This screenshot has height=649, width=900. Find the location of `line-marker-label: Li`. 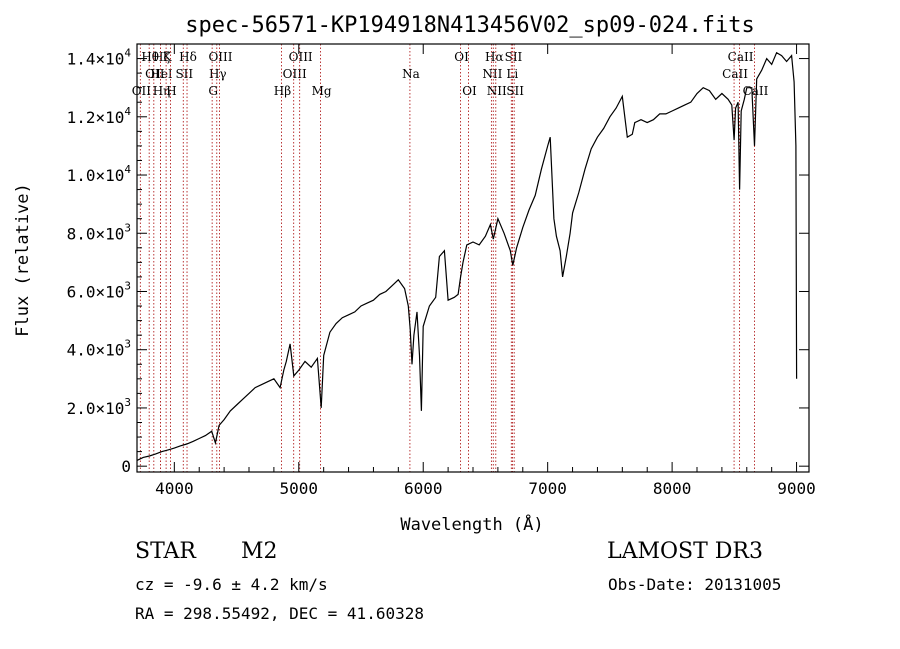

line-marker-label: Li is located at coordinates (512, 74).